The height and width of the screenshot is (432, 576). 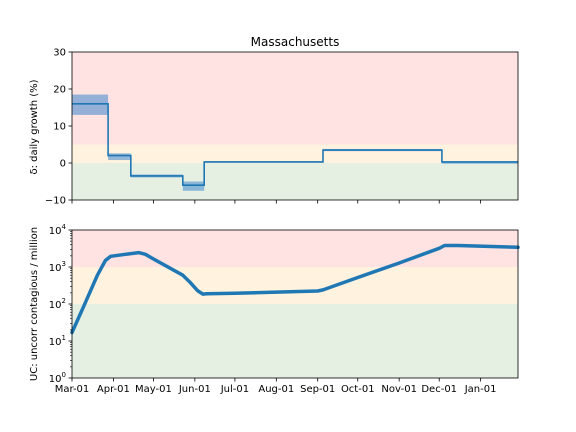 What do you see at coordinates (59, 127) in the screenshot?
I see `top-y-tick-label: 10` at bounding box center [59, 127].